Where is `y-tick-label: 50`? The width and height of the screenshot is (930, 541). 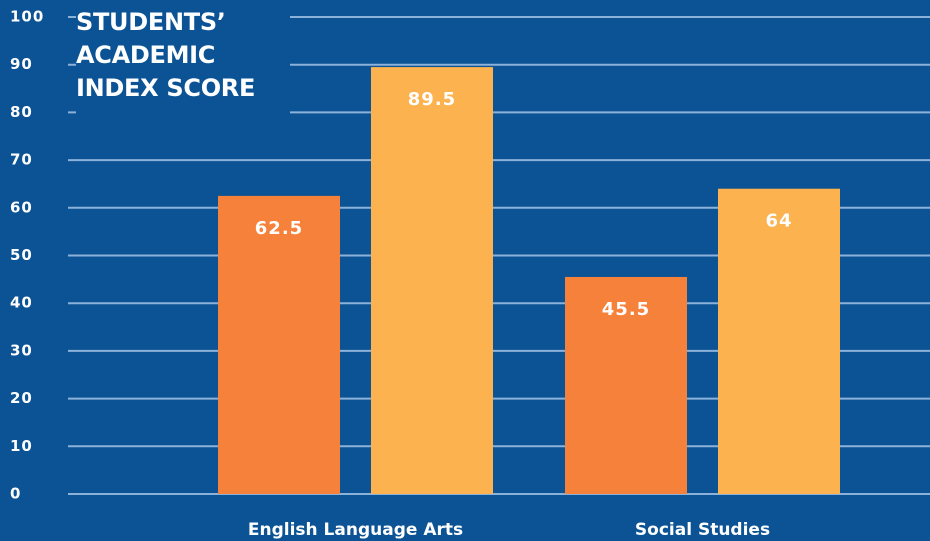
y-tick-label: 50 is located at coordinates (21, 255).